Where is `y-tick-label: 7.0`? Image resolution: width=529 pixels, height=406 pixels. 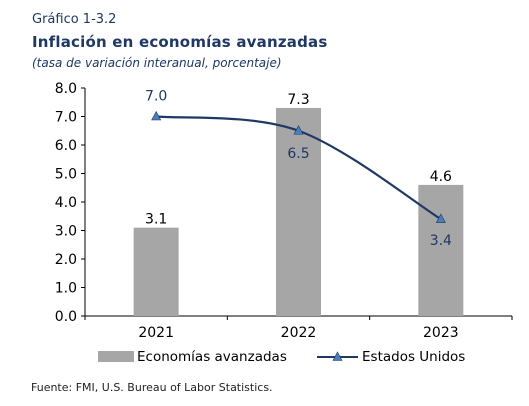
y-tick-label: 7.0 is located at coordinates (66, 118).